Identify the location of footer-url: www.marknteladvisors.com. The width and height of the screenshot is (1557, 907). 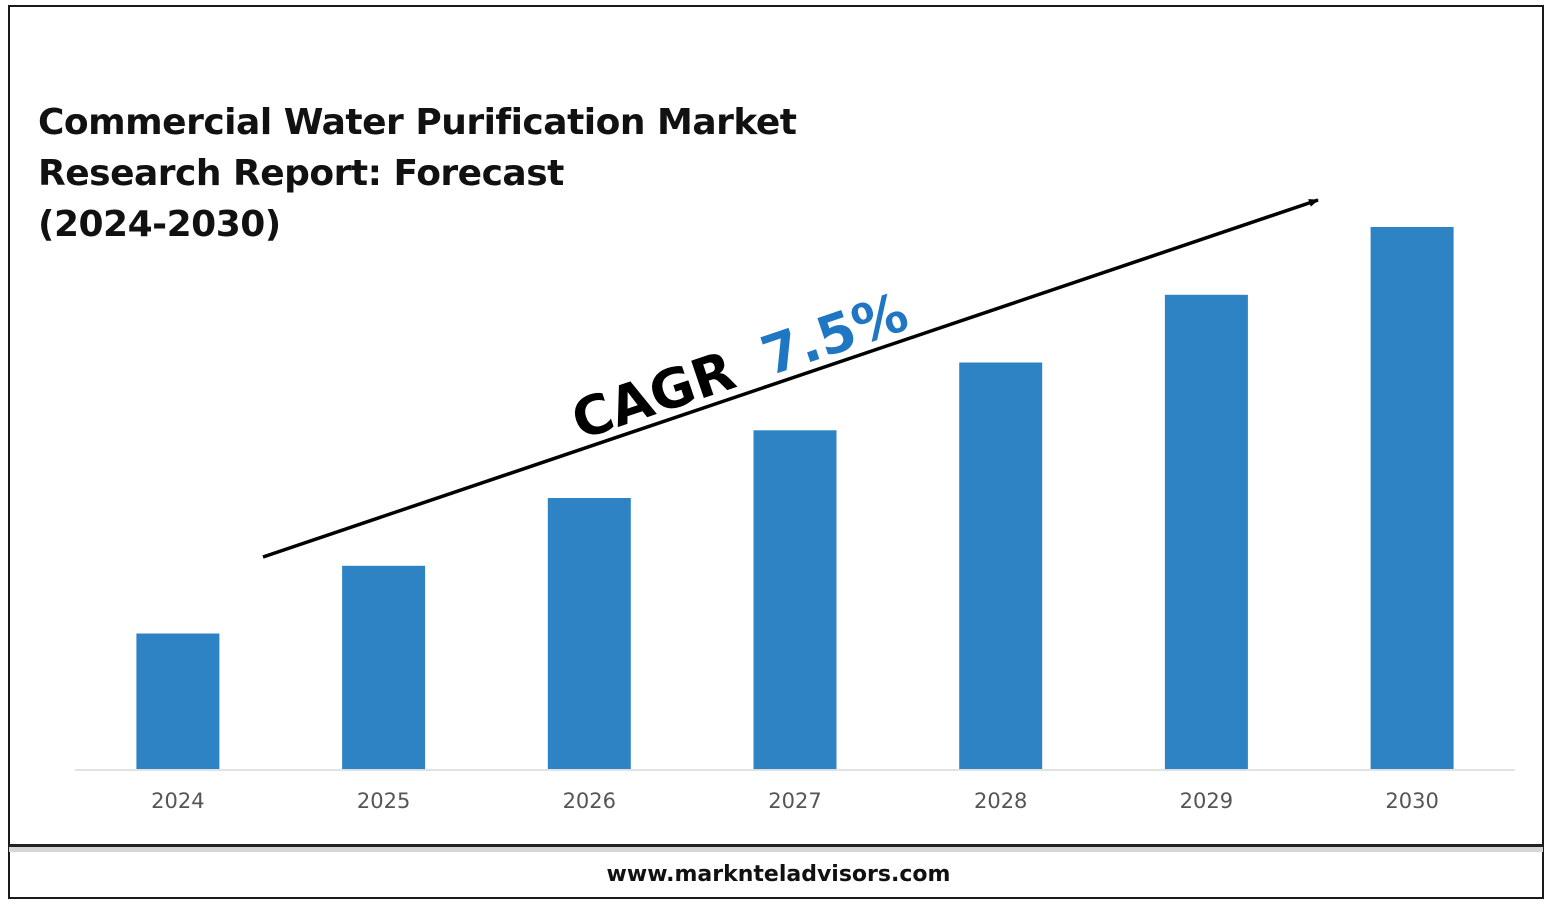
(778, 874).